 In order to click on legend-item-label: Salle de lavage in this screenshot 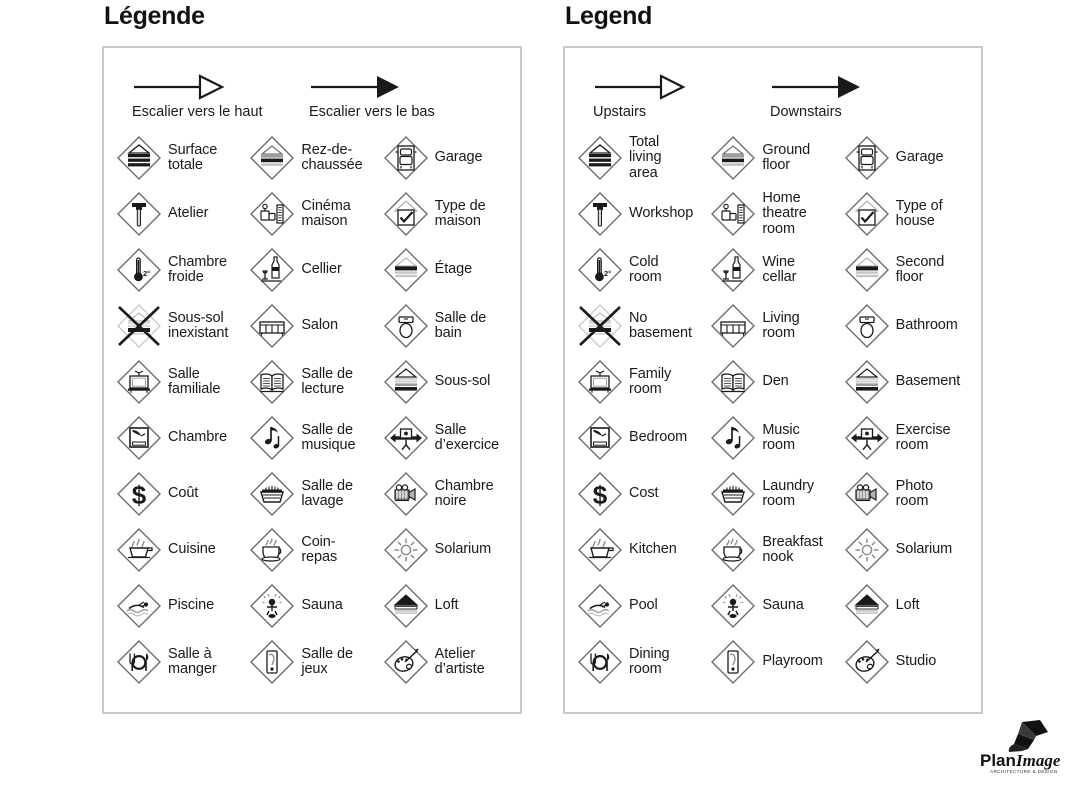, I will do `click(327, 493)`.